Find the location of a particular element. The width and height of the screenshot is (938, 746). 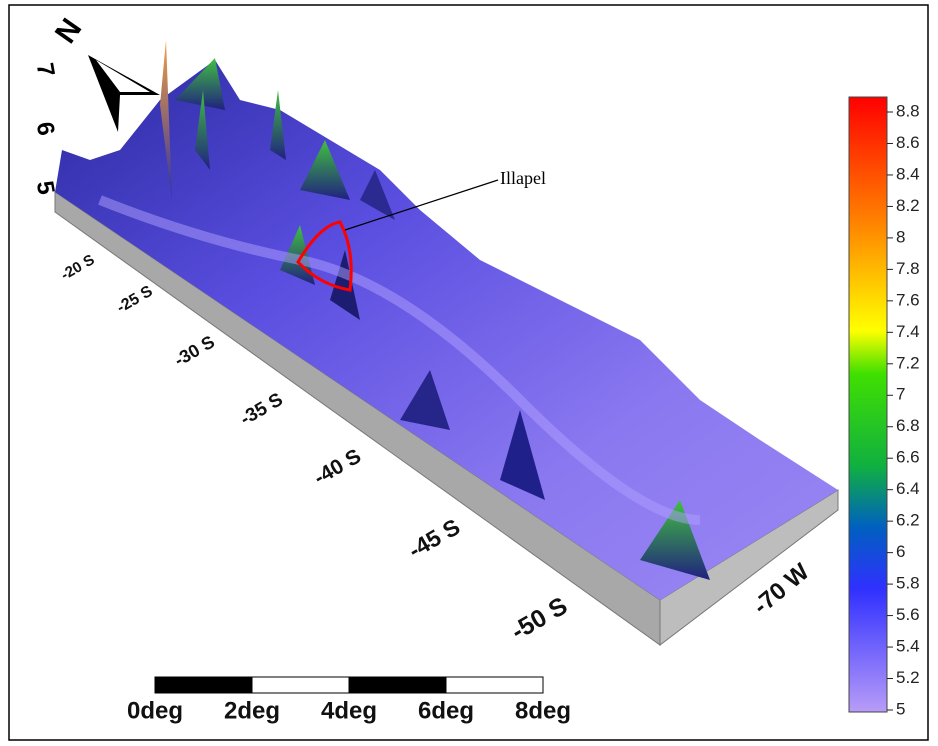

scale-bar-label: 2deg is located at coordinates (252, 710).